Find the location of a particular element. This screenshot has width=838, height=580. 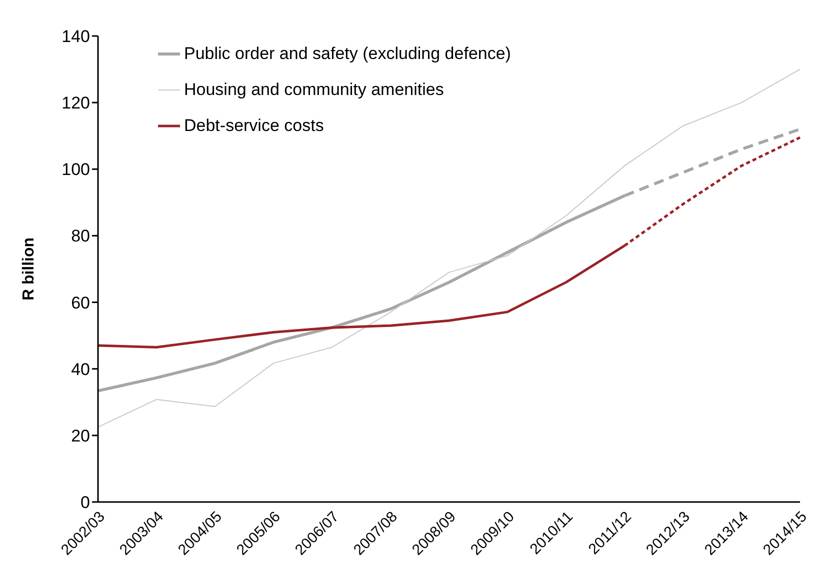

y-tick-label: 0 is located at coordinates (85, 502).